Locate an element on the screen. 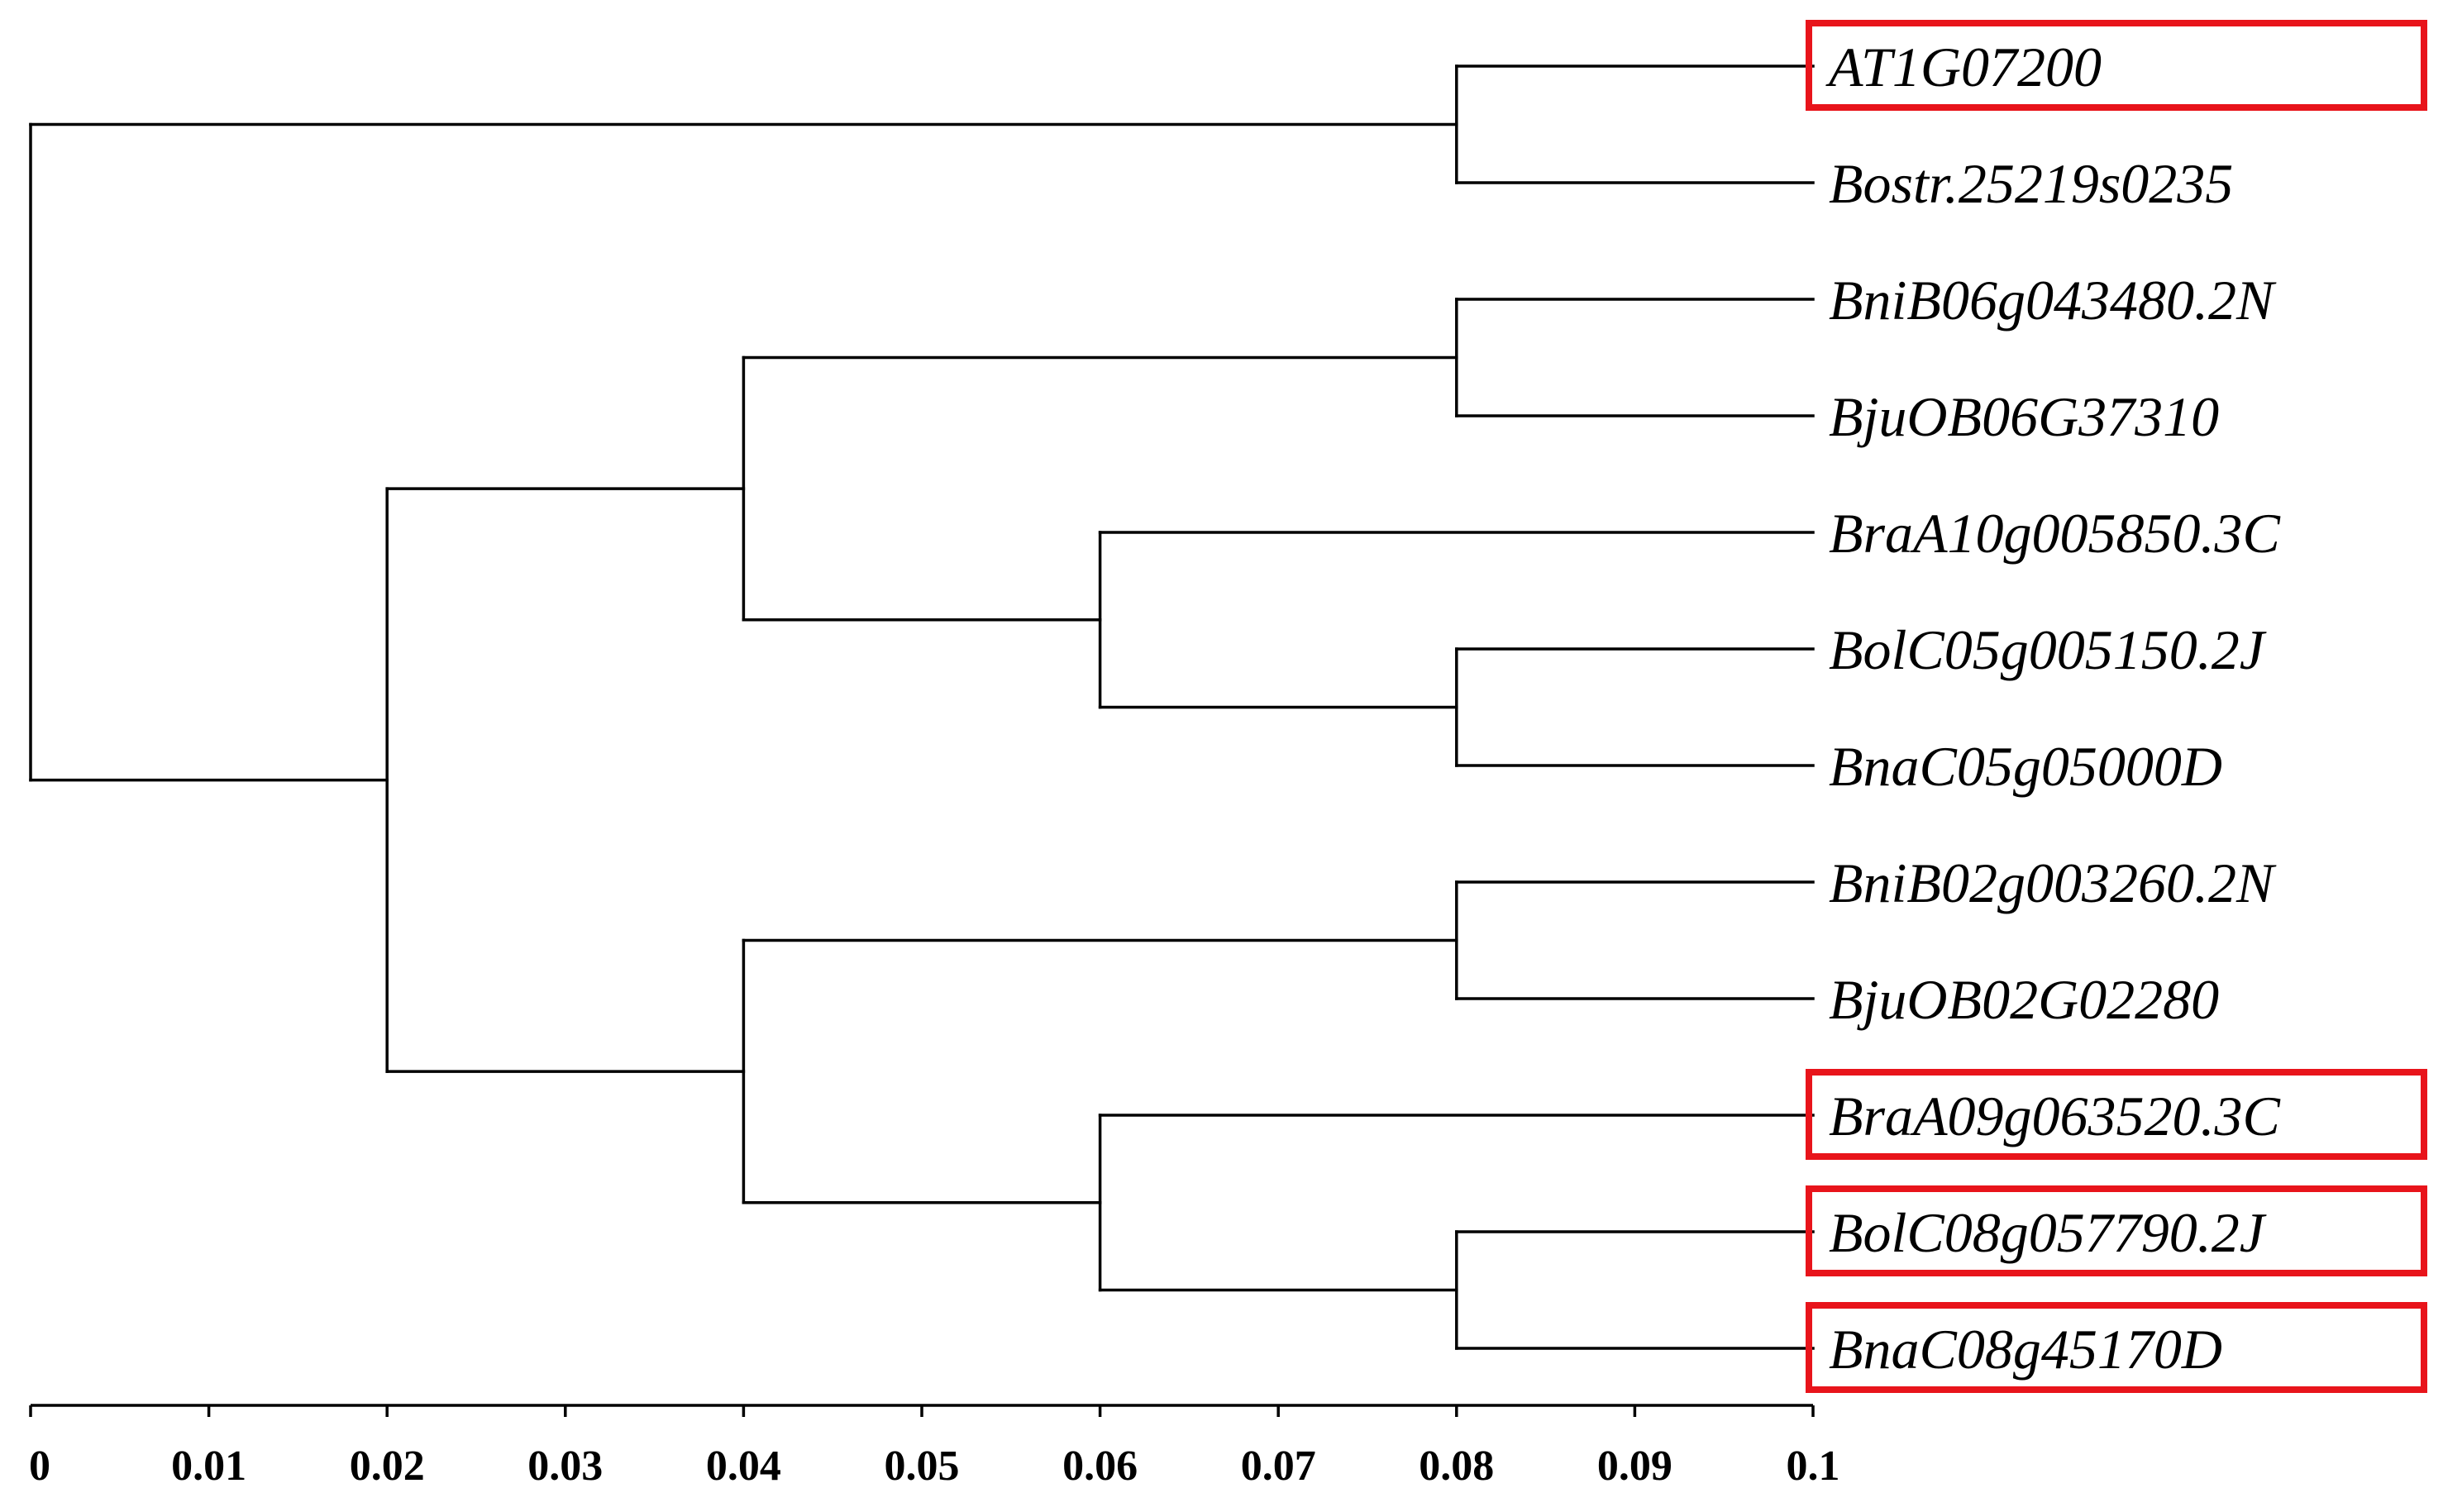 The image size is (2443, 1512). tick-label: 0.03 is located at coordinates (565, 1466).